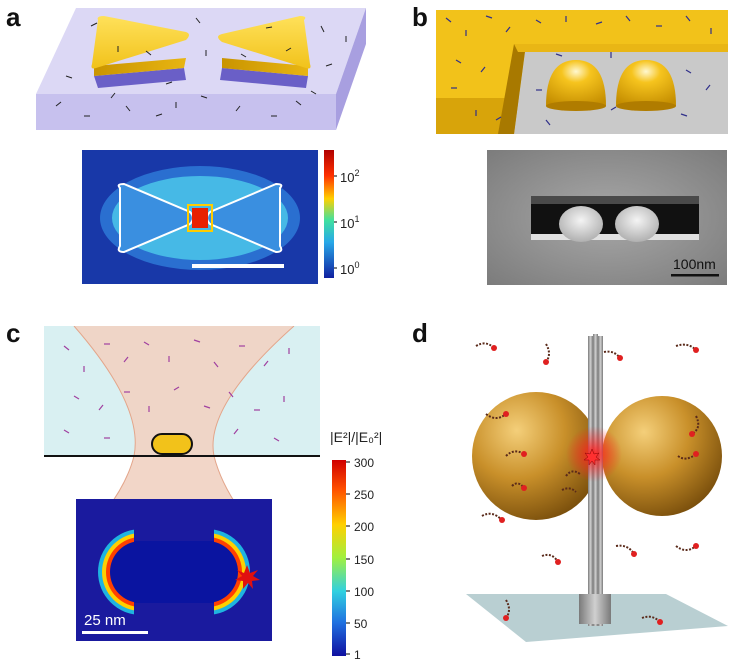 The image size is (749, 665). Describe the element at coordinates (264, 78) in the screenshot. I see `right-triangle-base` at that location.